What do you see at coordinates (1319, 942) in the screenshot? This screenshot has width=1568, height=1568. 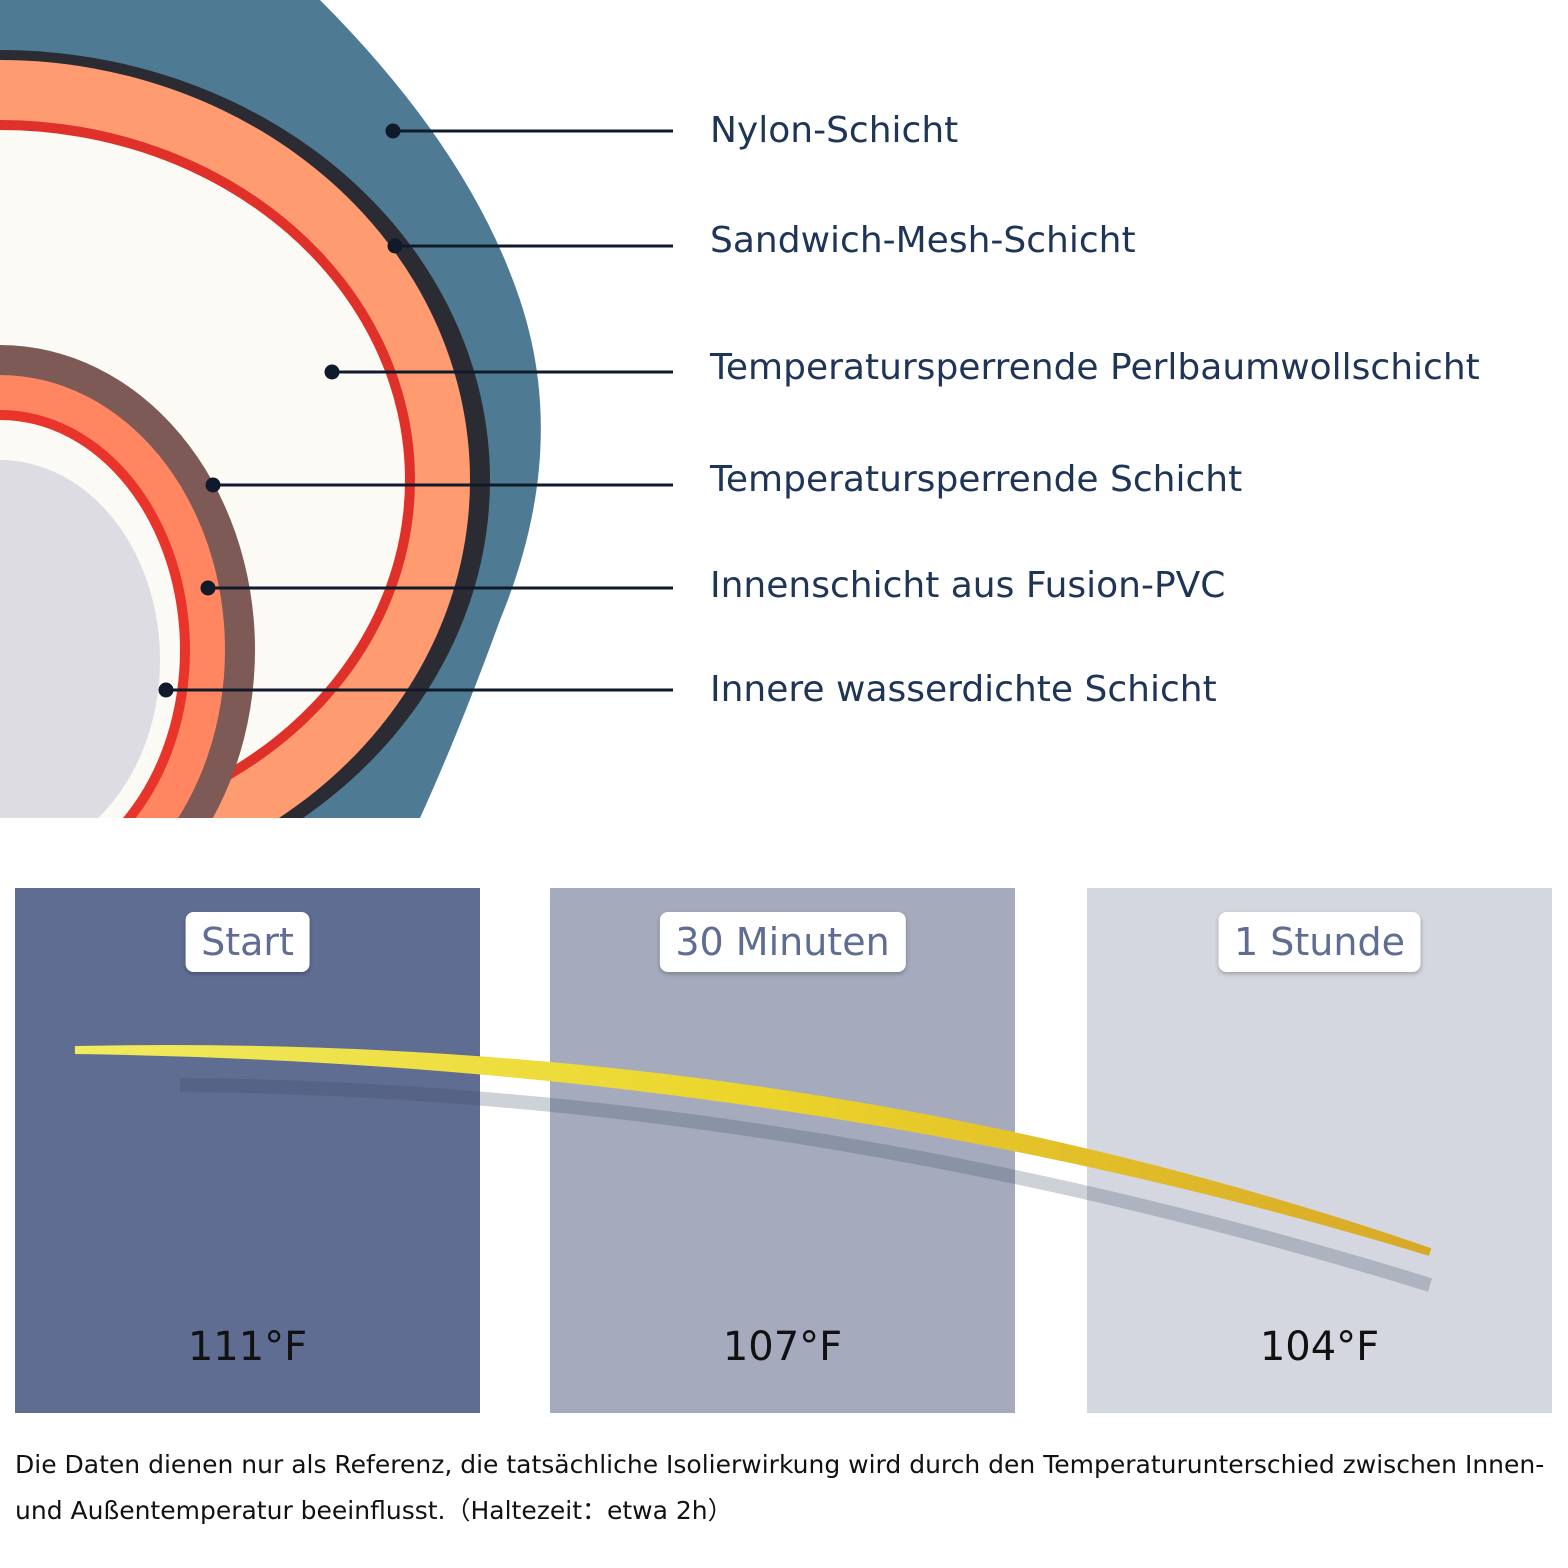 I see `panel-label: 1 Stunde` at bounding box center [1319, 942].